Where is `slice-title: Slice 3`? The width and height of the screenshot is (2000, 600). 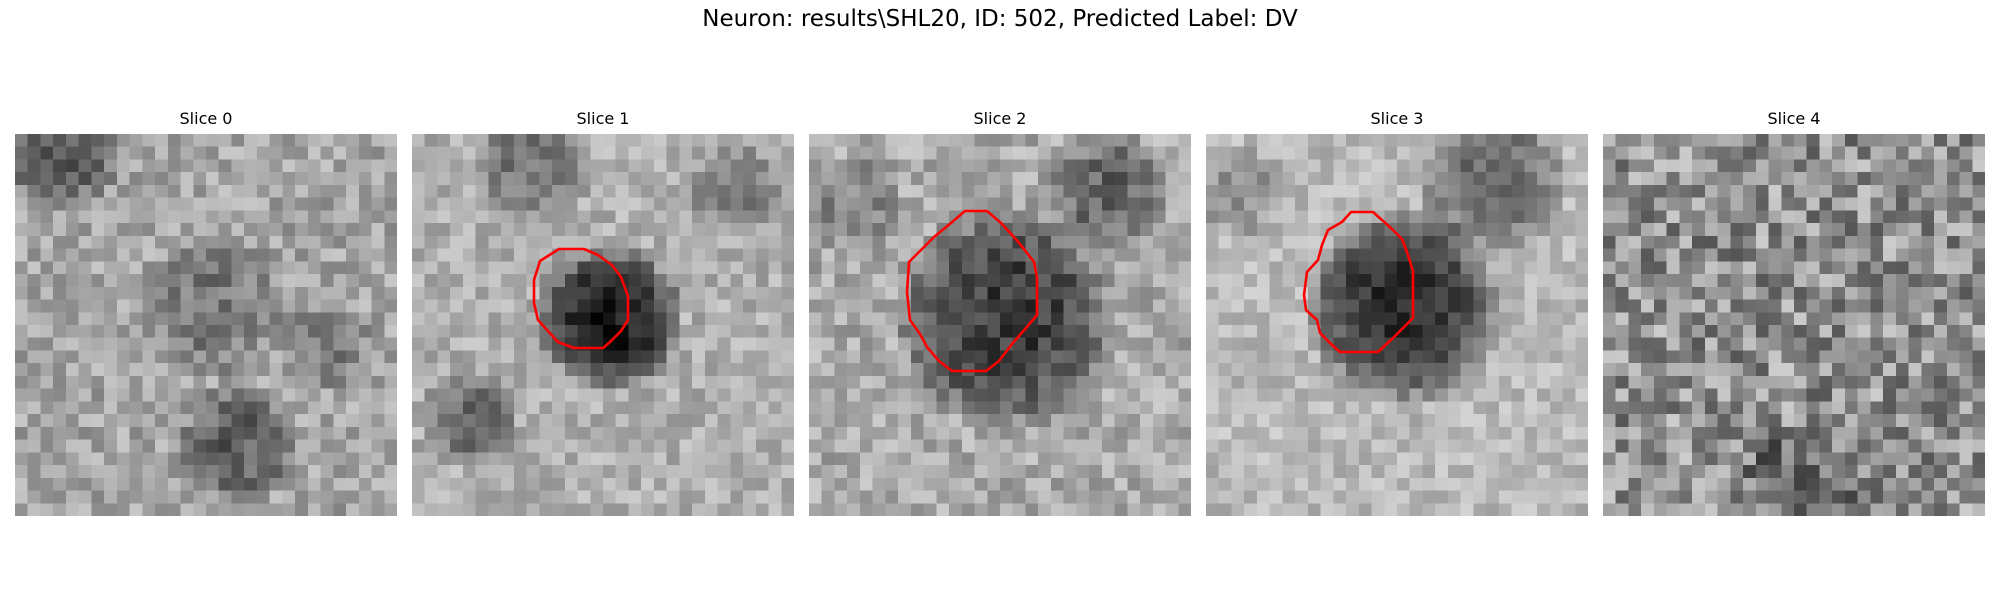 slice-title: Slice 3 is located at coordinates (1397, 119).